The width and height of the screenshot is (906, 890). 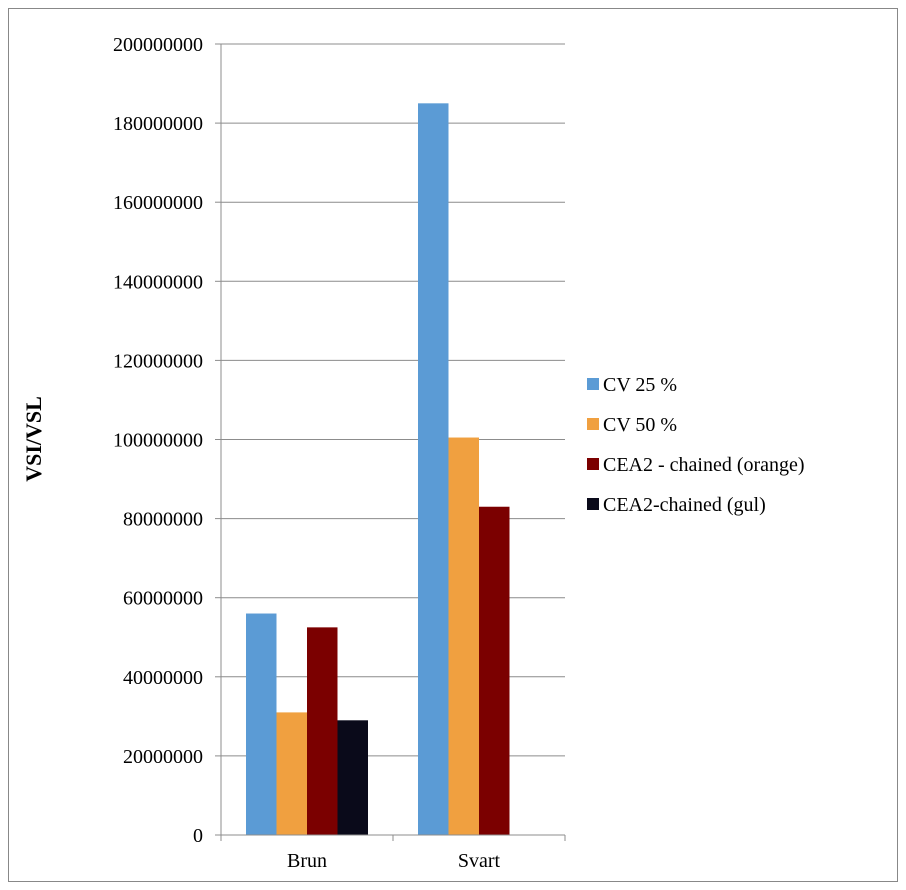 I want to click on y-axis-label: VSI/VSL, so click(x=33, y=439).